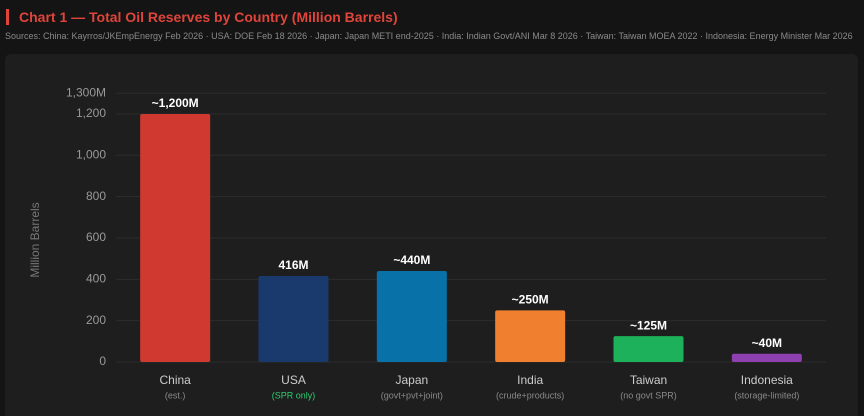  Describe the element at coordinates (102, 361) in the screenshot. I see `y-tick-label: 0` at that location.